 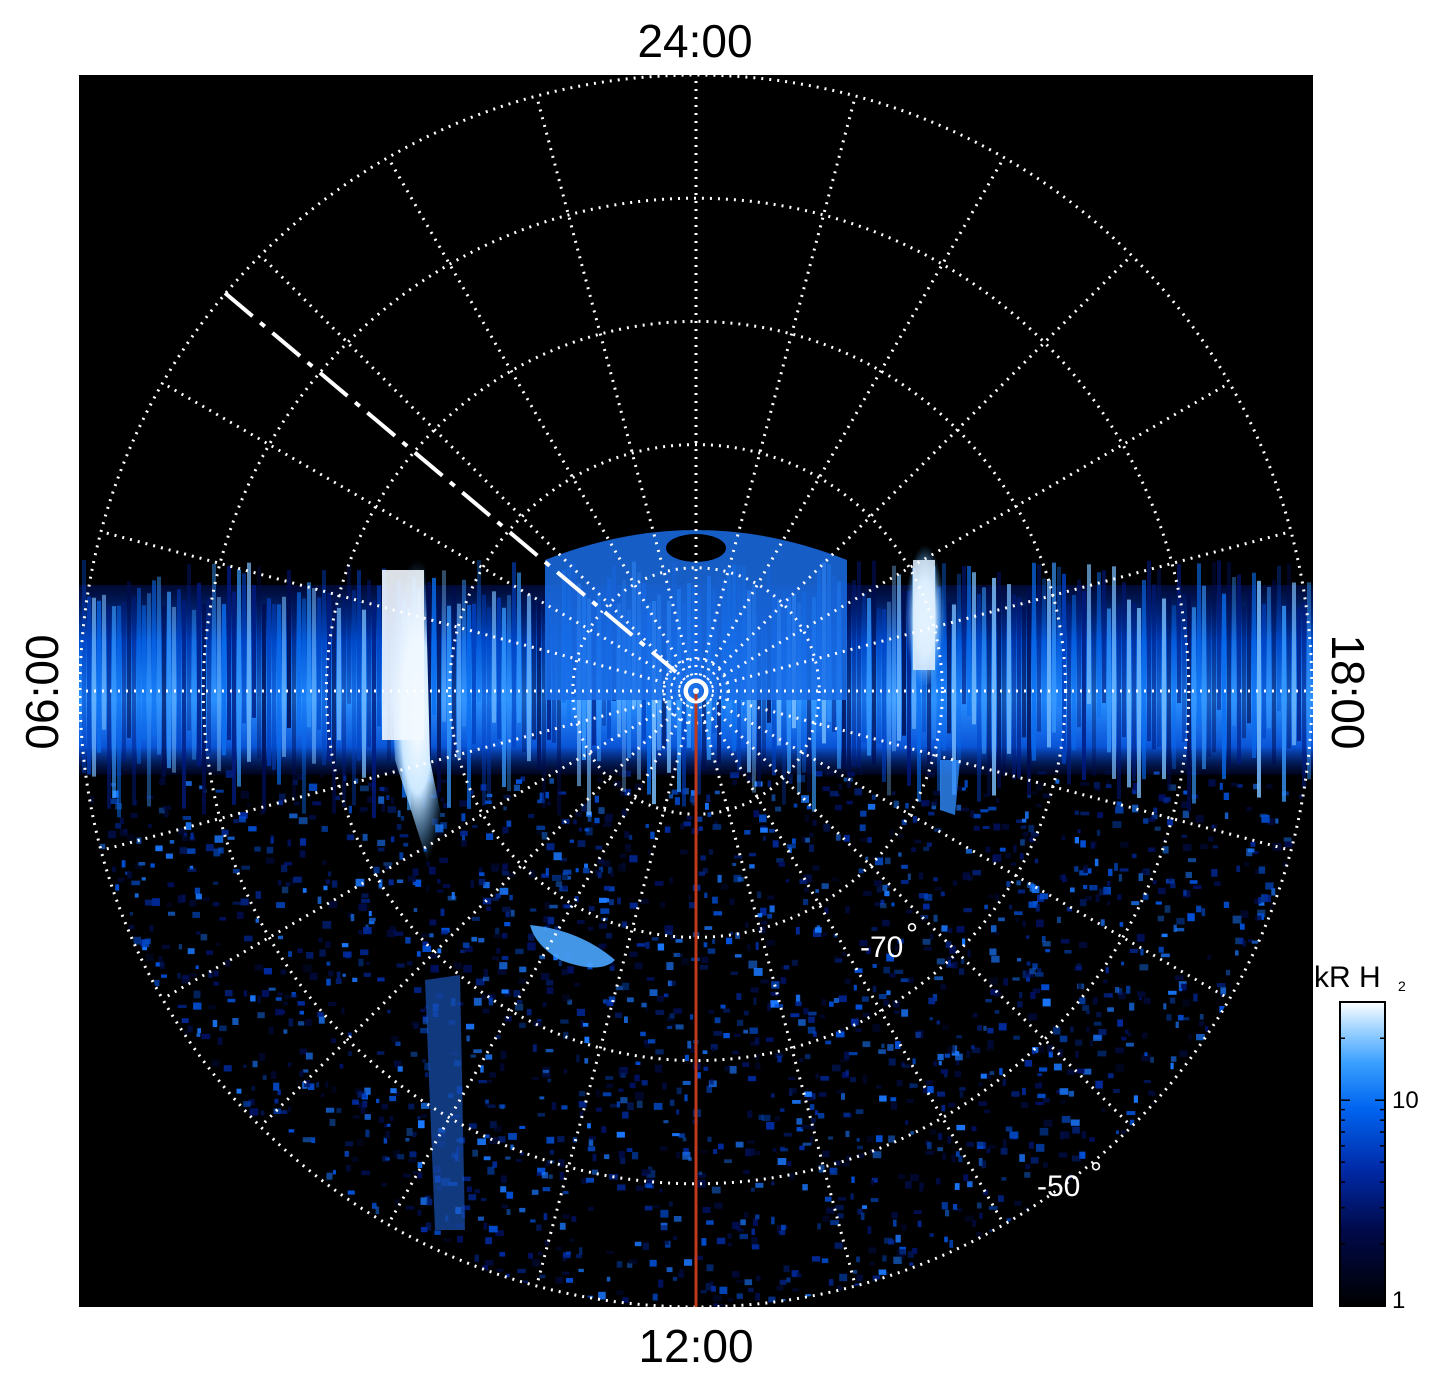 I want to click on lat-label-50-deg: °, so click(x=1096, y=1173).